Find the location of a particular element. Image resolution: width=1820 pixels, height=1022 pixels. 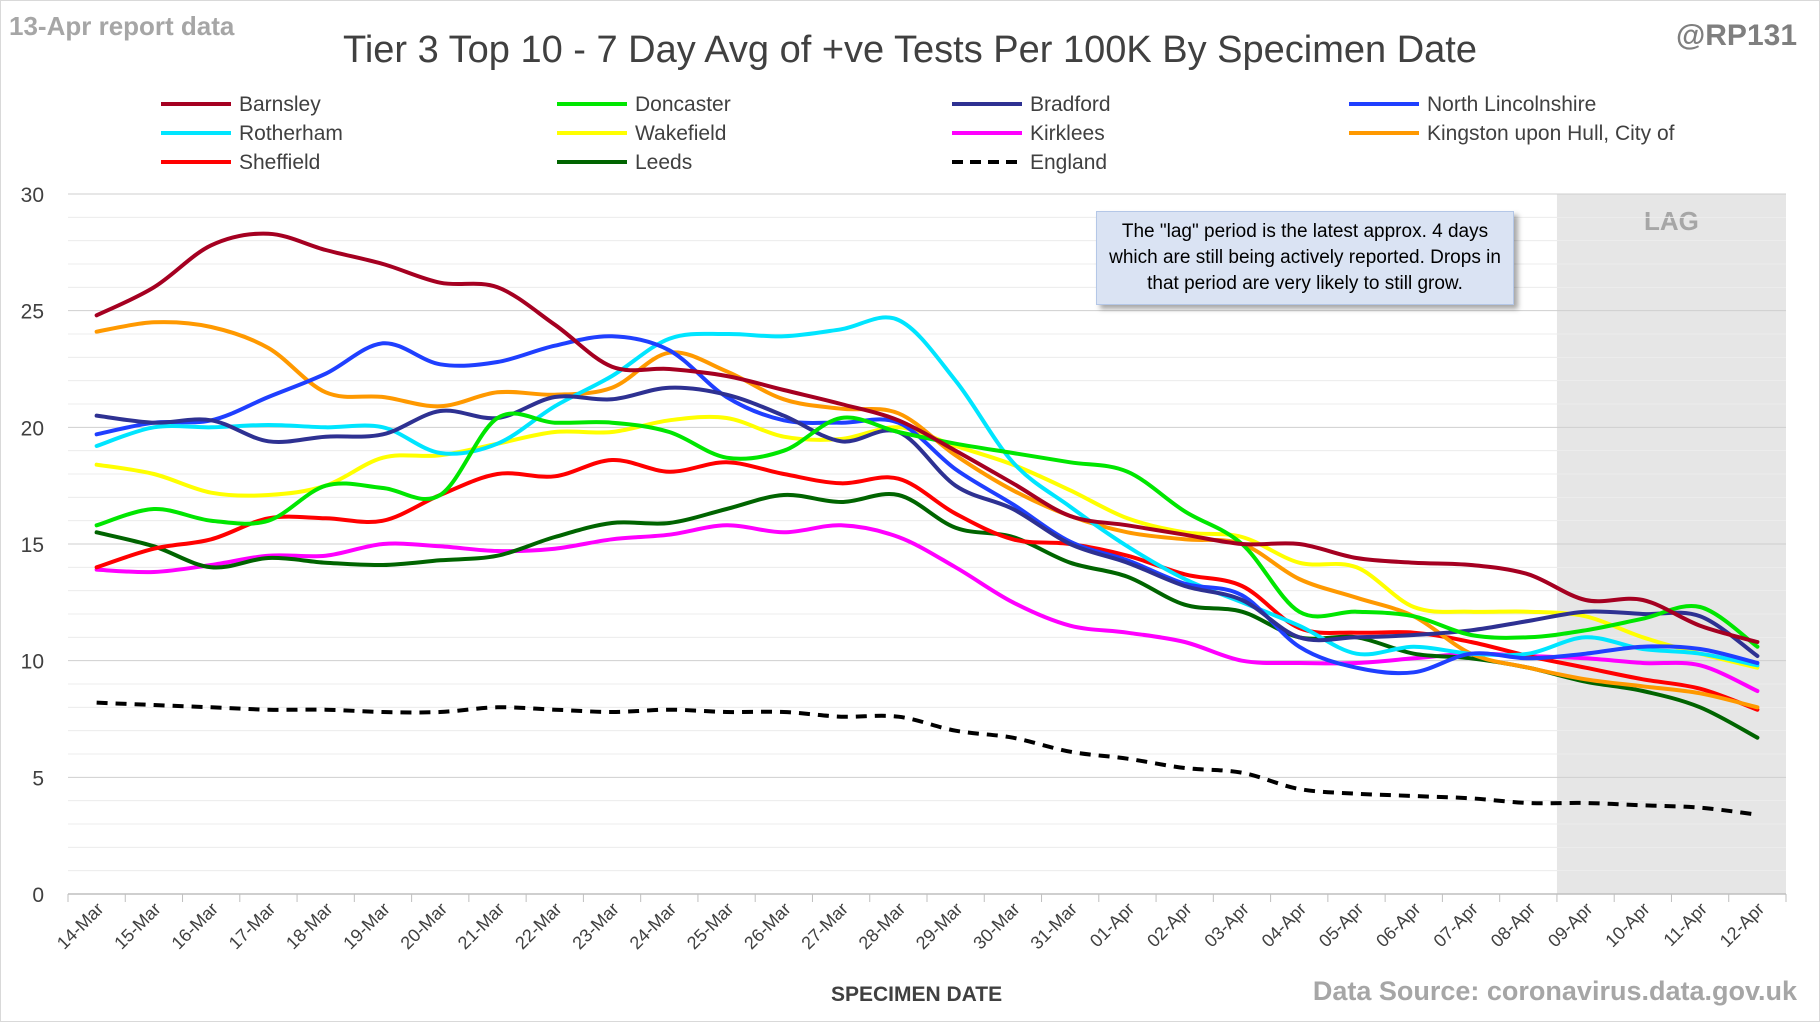

x-tick-label: 16-Mar is located at coordinates (195, 926).